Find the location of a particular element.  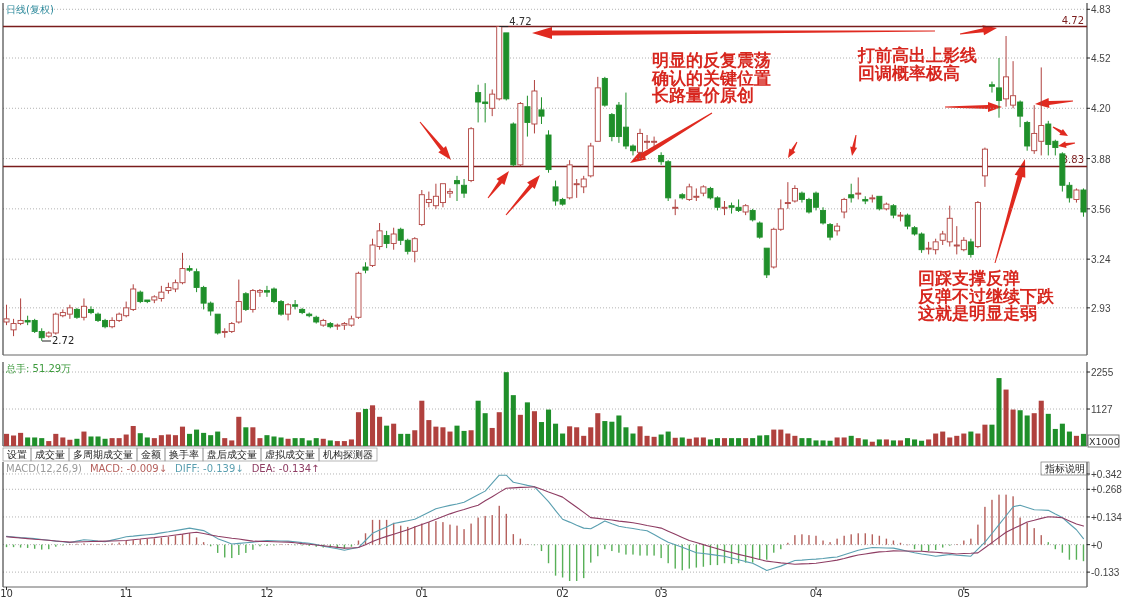

text: MACD: -0.009↓ is located at coordinates (128, 468).